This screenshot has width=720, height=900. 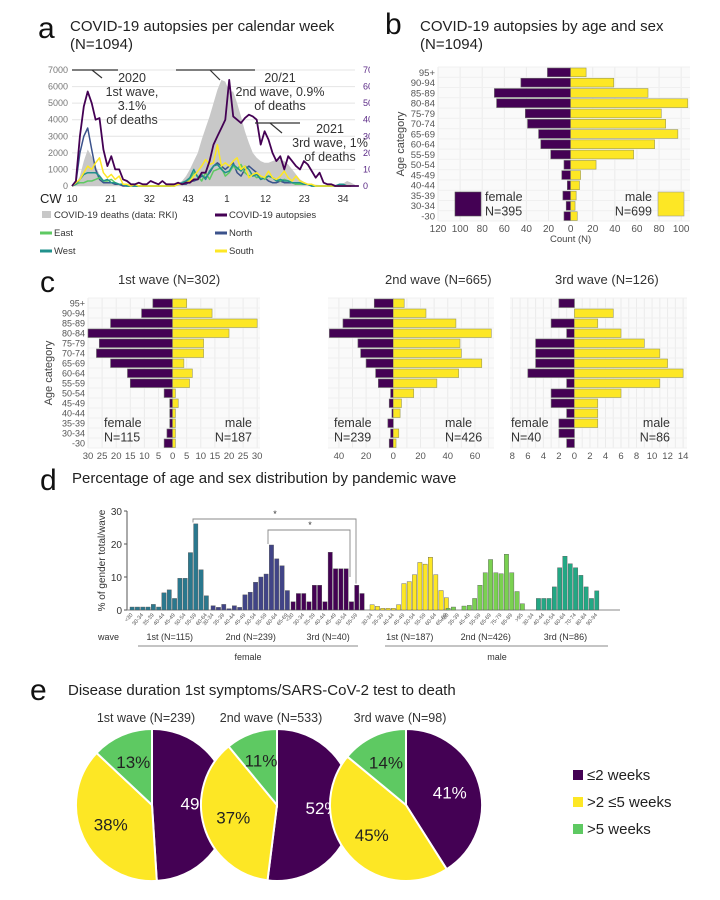 What do you see at coordinates (73, 354) in the screenshot?
I see `age-category-label: 70-74` at bounding box center [73, 354].